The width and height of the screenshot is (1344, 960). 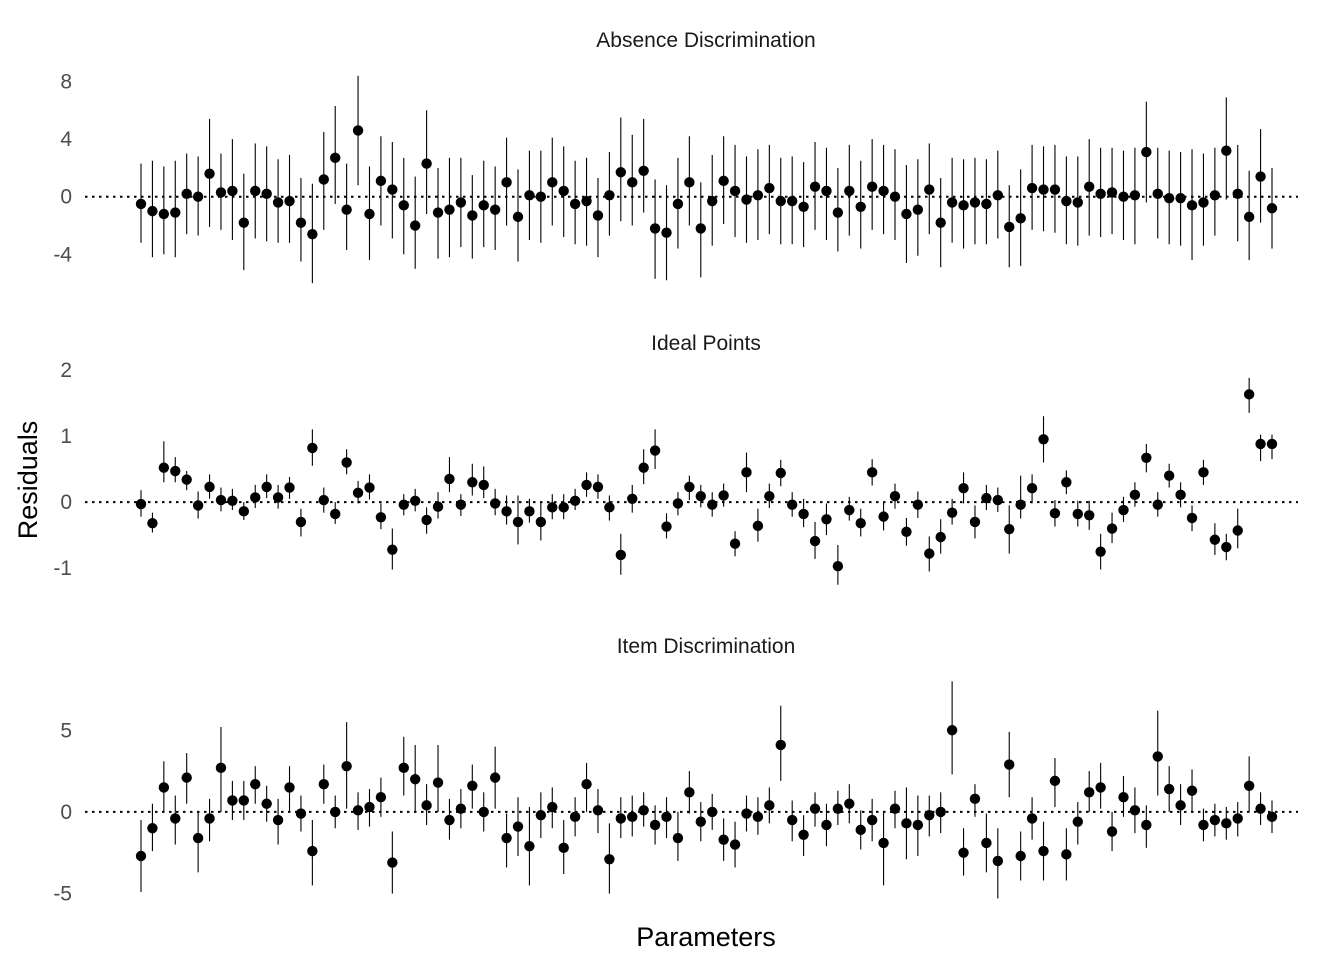 What do you see at coordinates (706, 937) in the screenshot?
I see `x-axis-title: Parameters` at bounding box center [706, 937].